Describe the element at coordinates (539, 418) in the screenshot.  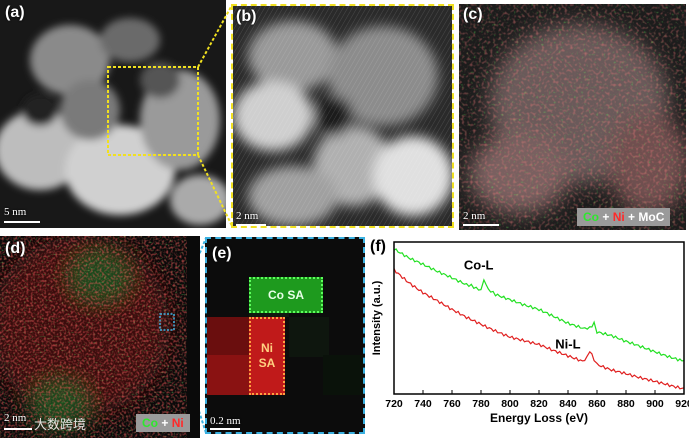
I see `x-axis-label: Energy Loss (eV)` at that location.